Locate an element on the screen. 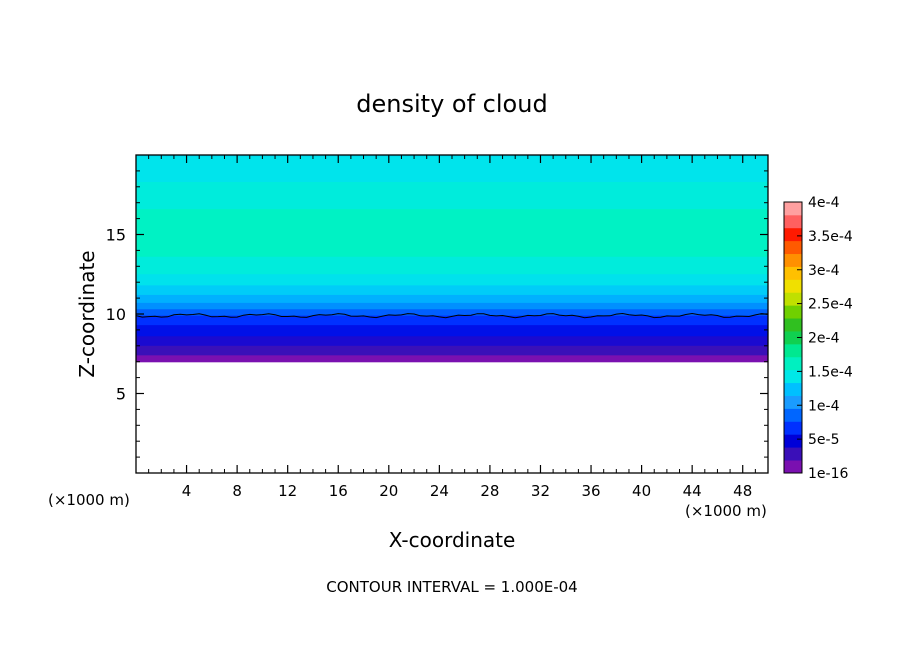 This screenshot has width=904, height=654. x-axis-label: X-coordinate is located at coordinates (452, 540).